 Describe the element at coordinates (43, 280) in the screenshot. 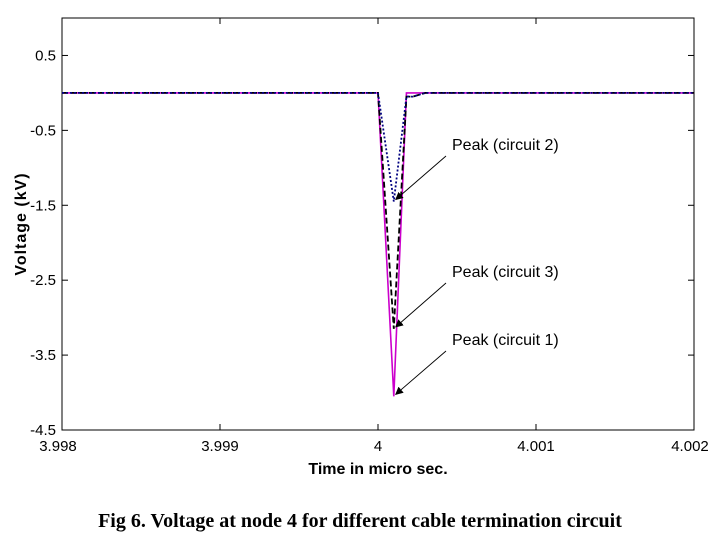

I see `y-tick-label: -2.5` at that location.